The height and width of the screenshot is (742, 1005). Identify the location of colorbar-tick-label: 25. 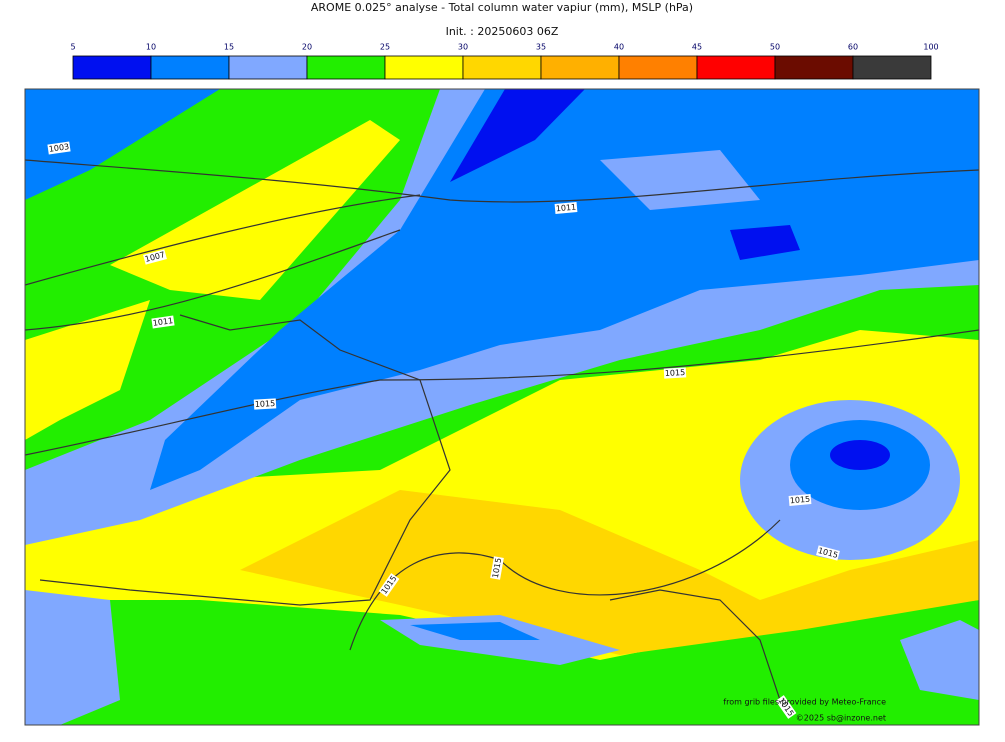
(385, 47).